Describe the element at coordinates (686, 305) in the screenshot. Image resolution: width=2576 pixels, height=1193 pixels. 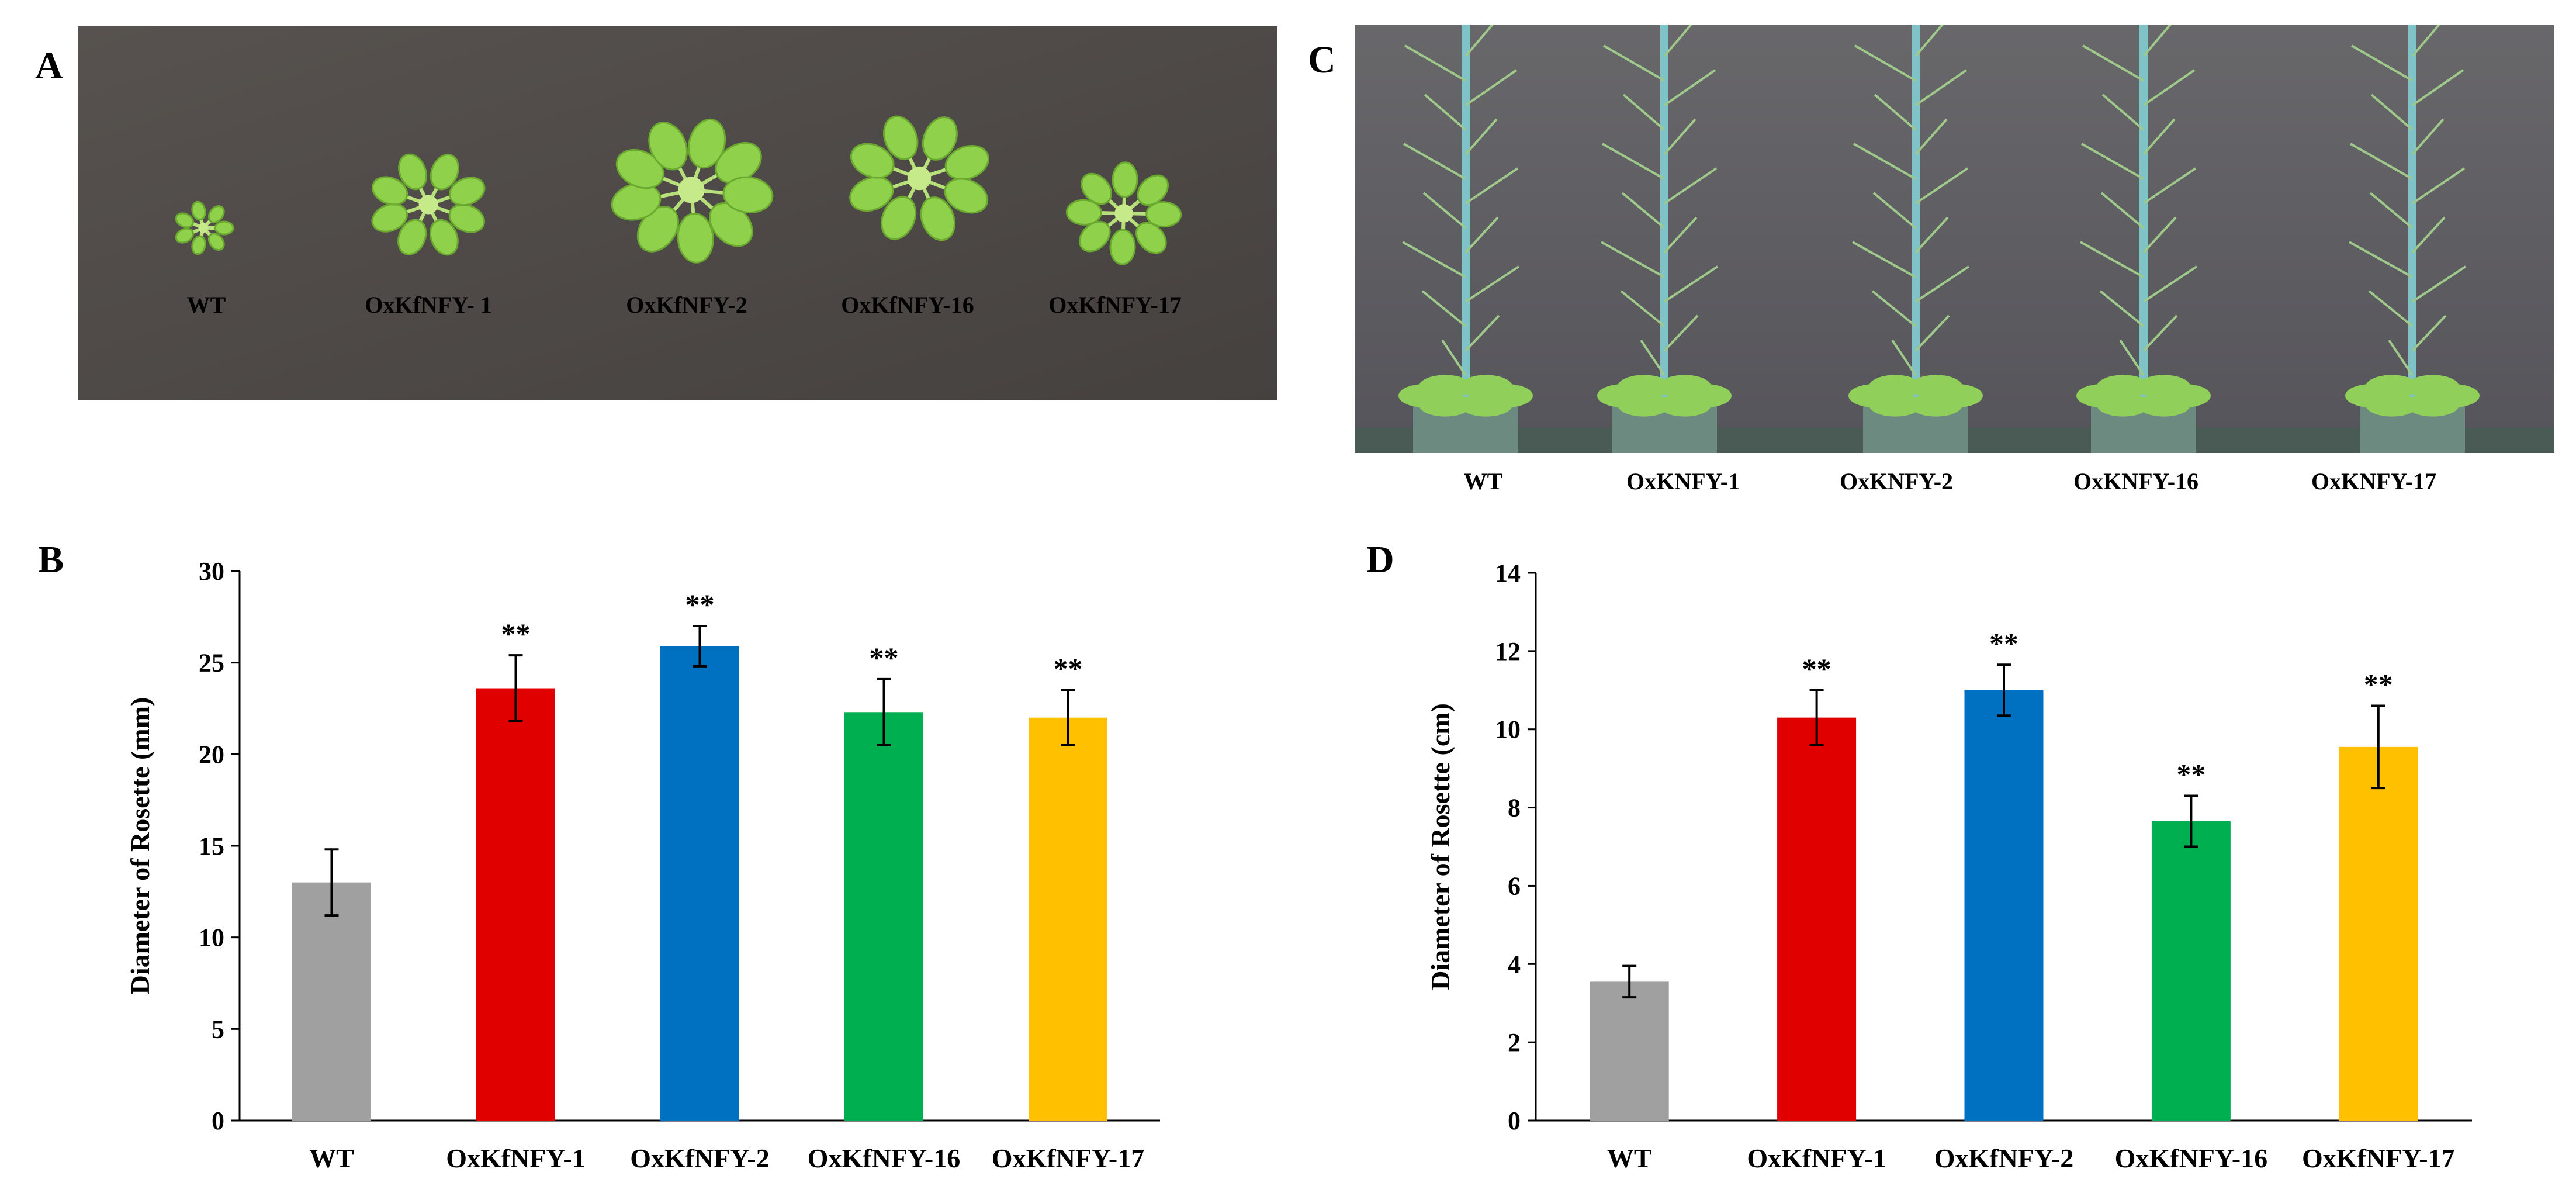
I see `photo-label-oxkfnfy-2: OxKfNFY-2` at that location.